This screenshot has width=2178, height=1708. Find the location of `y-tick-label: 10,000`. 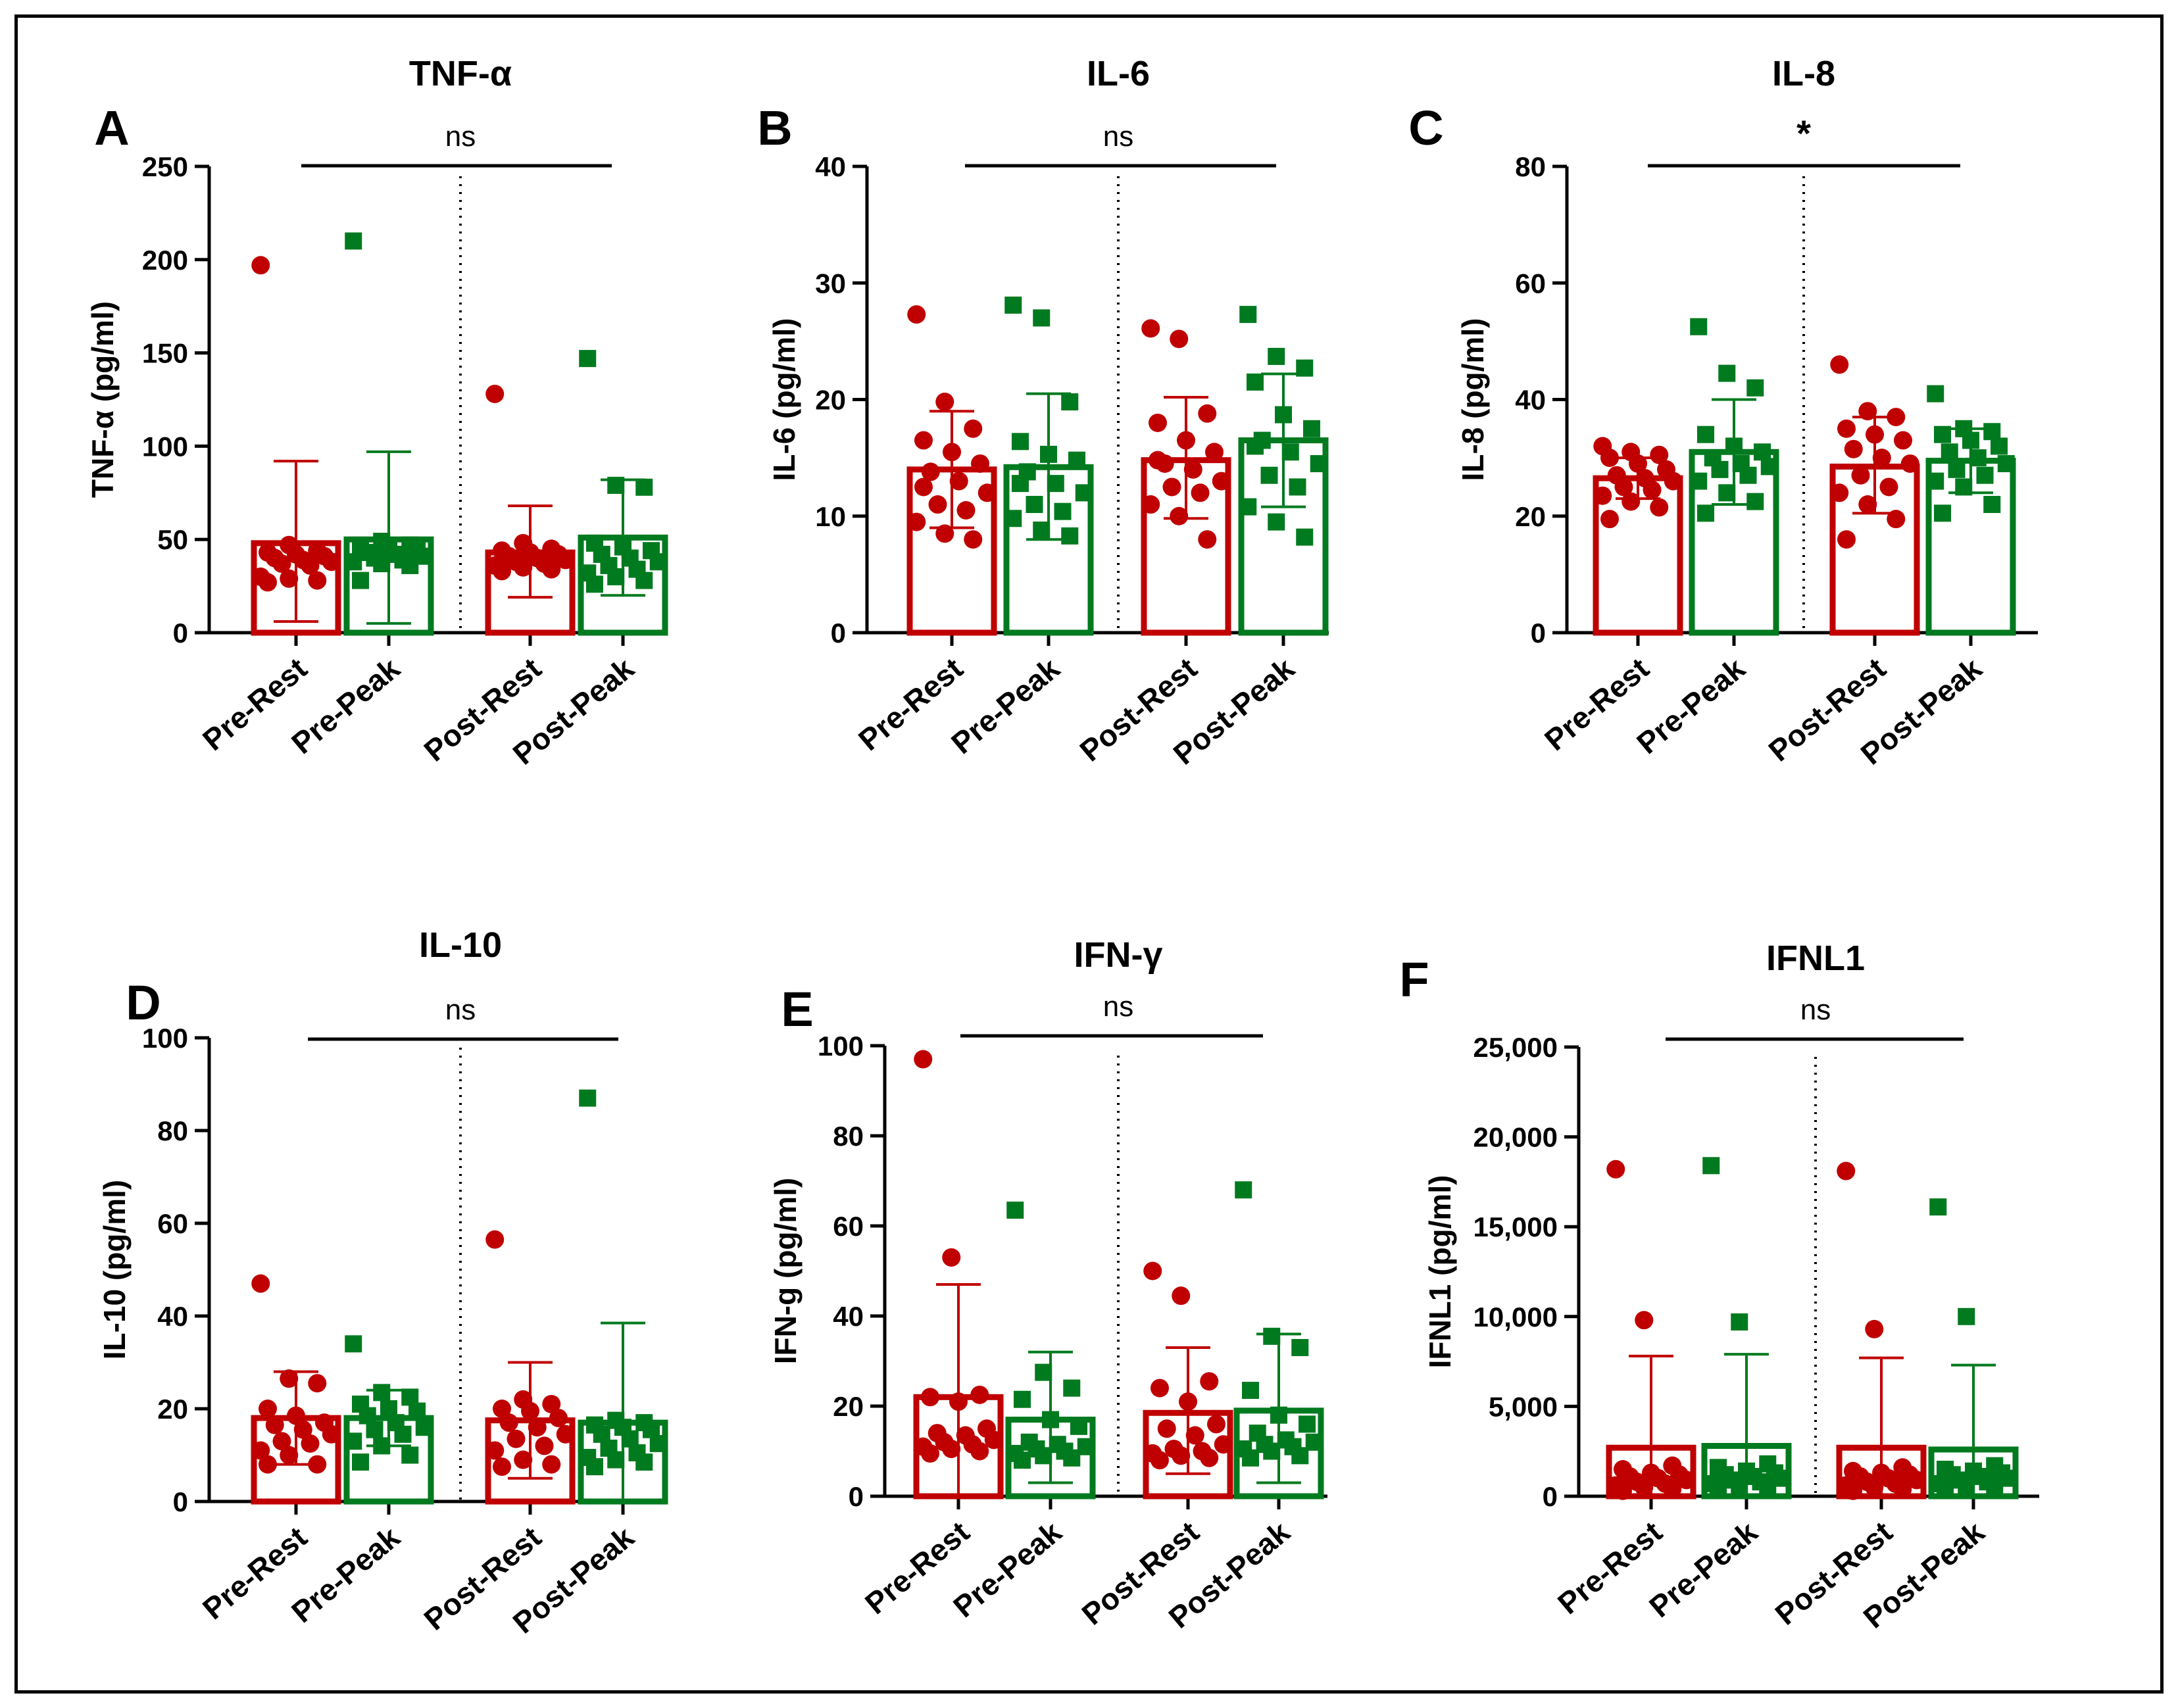

y-tick-label: 10,000 is located at coordinates (1515, 1317).